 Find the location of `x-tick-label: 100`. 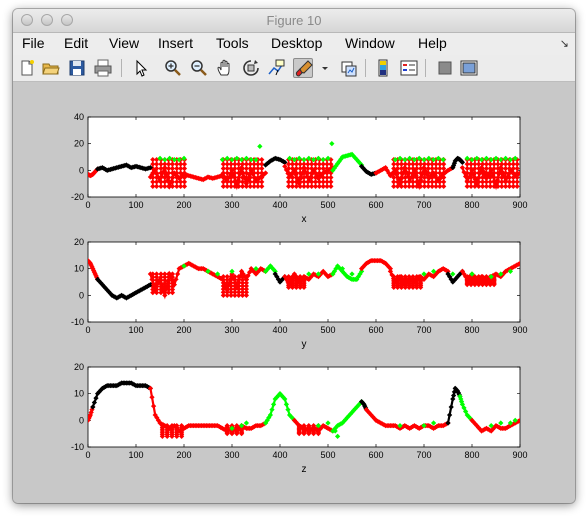

x-tick-label: 100 is located at coordinates (135, 205).